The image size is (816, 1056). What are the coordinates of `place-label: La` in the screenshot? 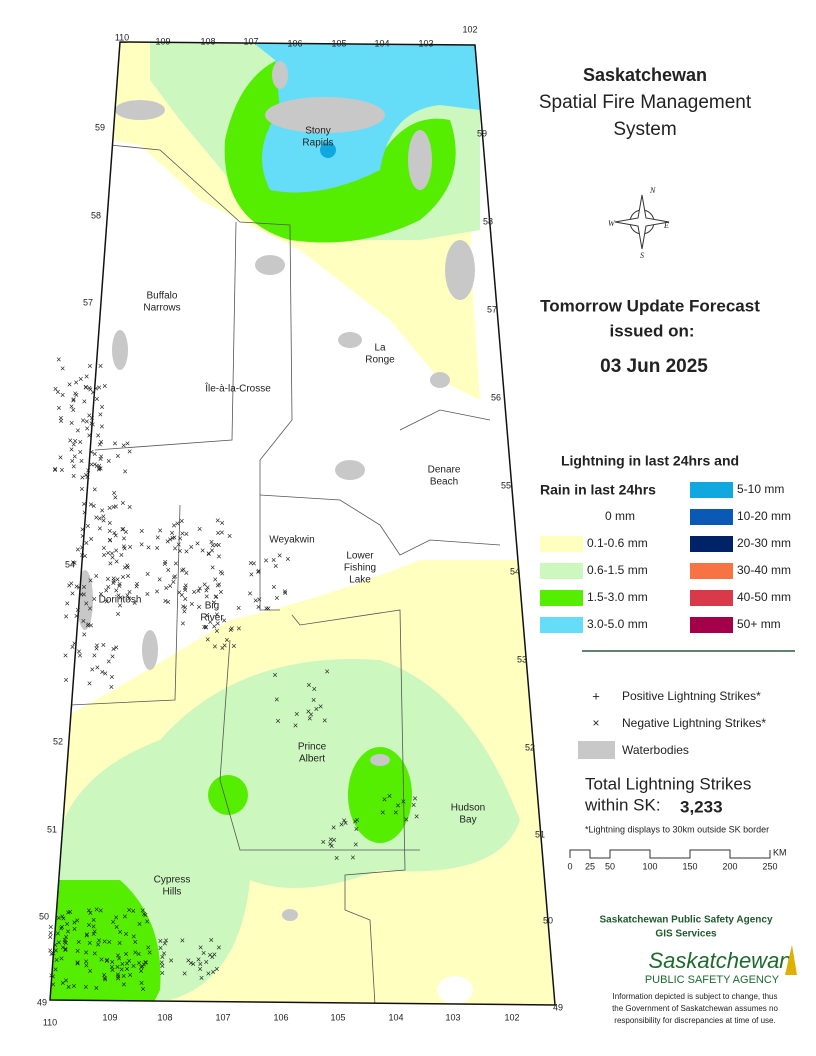 It's located at (380, 348).